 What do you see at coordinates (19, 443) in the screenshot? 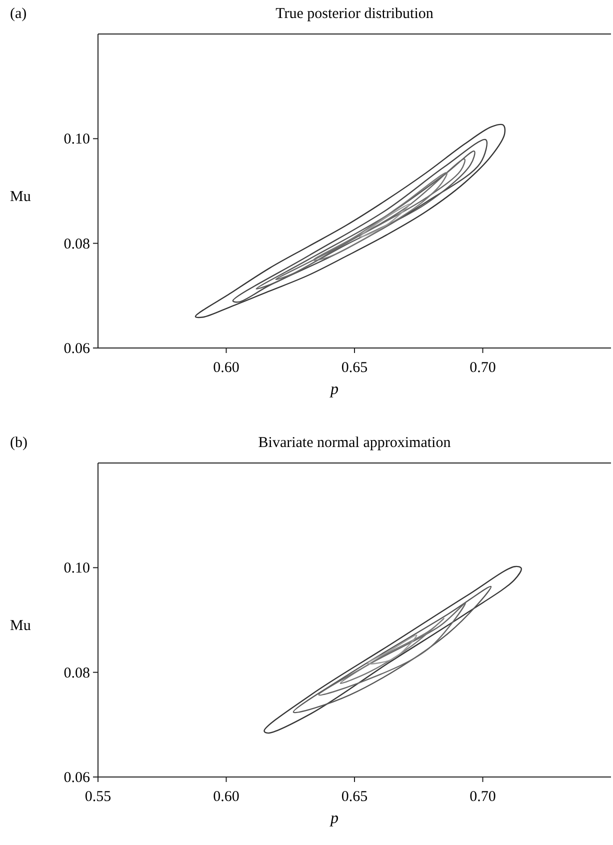
I see `text: (b)` at bounding box center [19, 443].